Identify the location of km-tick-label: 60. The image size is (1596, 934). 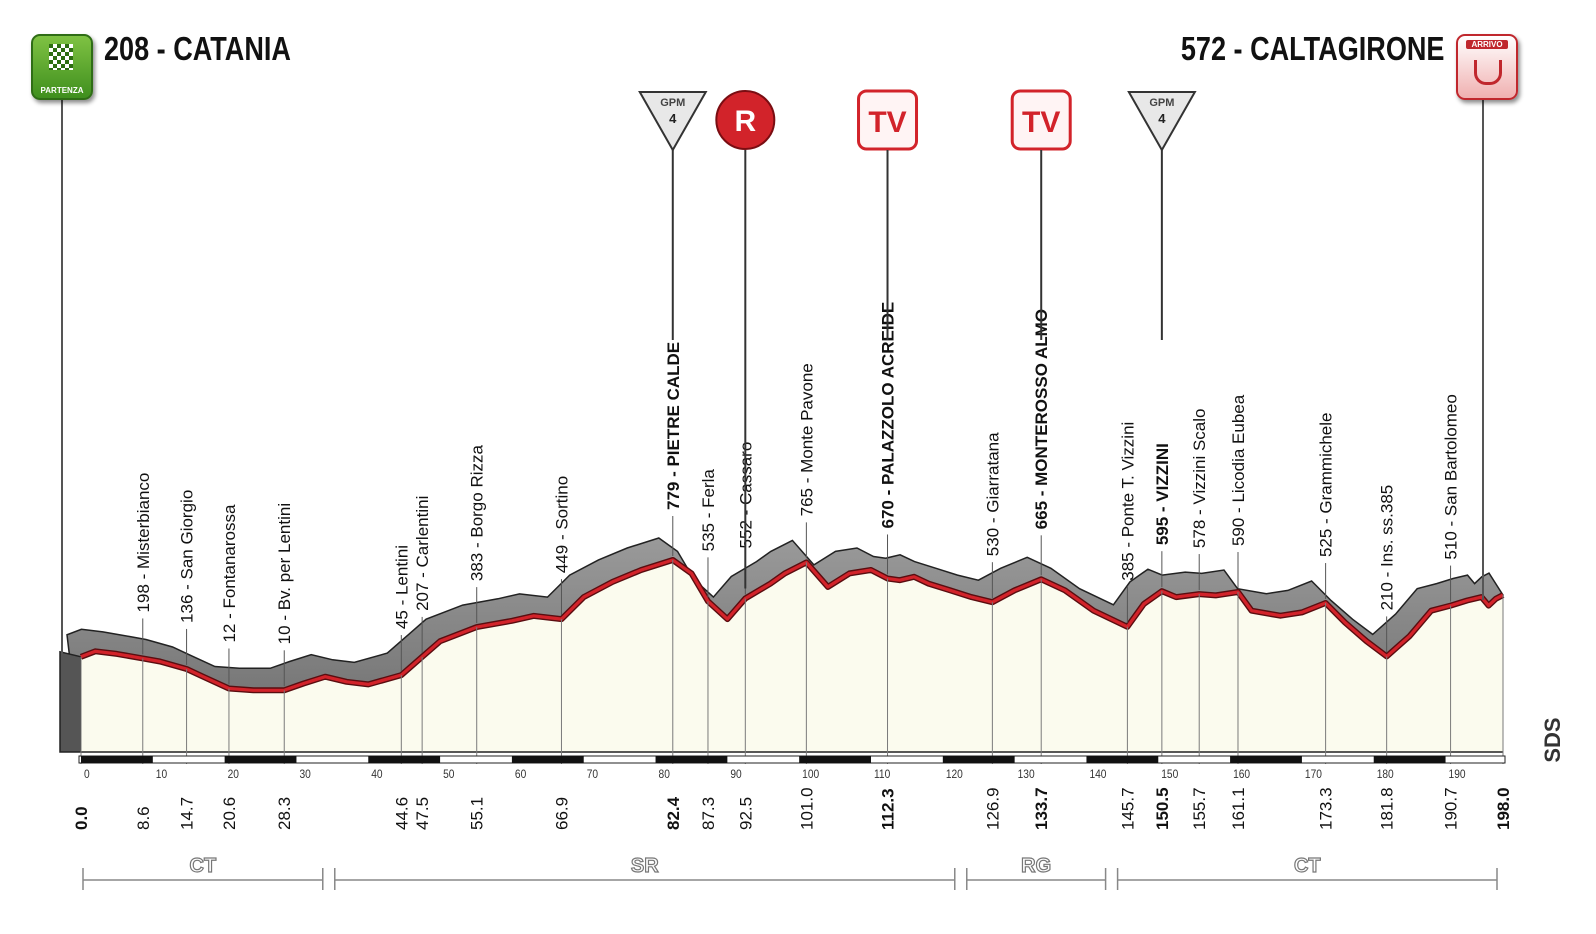
(520, 774).